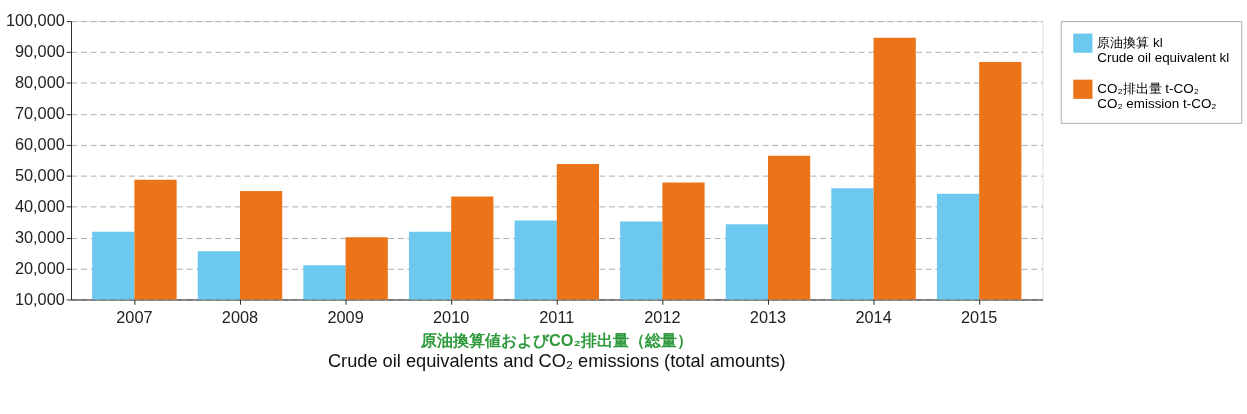  What do you see at coordinates (556, 360) in the screenshot?
I see `text: Crude oil equivalents and CO₂ emissions (total amounts)` at bounding box center [556, 360].